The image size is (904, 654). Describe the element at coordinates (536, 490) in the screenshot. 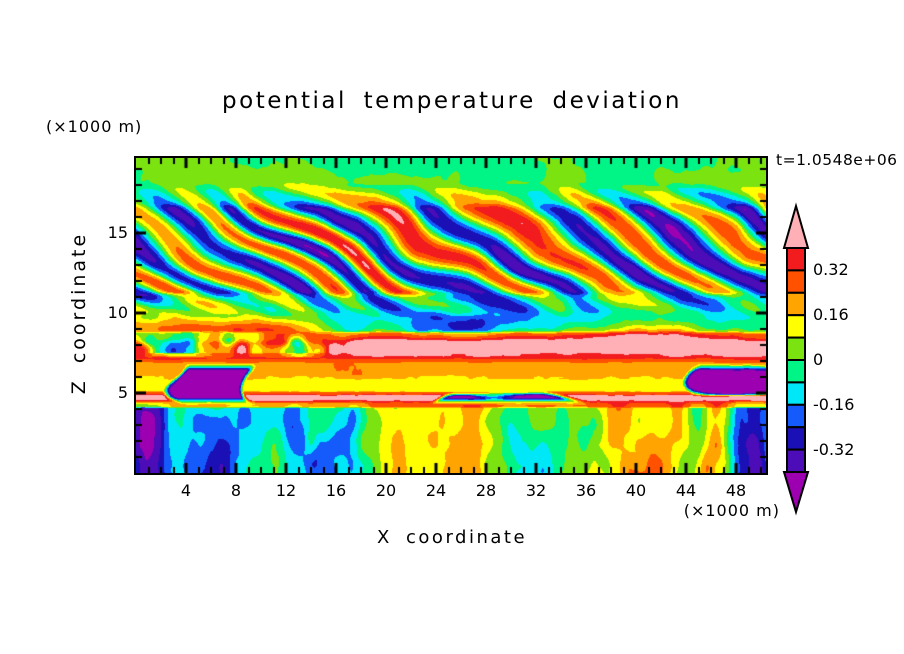

I see `x-tick-label: 32` at that location.